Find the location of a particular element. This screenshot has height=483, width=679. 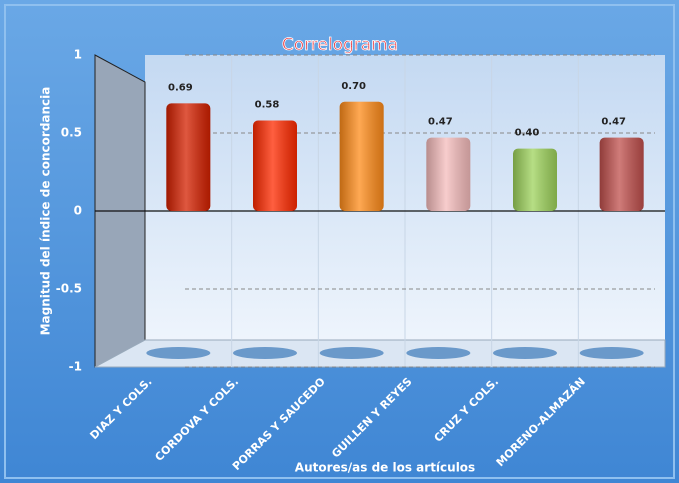

y-tick-label: 0 is located at coordinates (78, 211).